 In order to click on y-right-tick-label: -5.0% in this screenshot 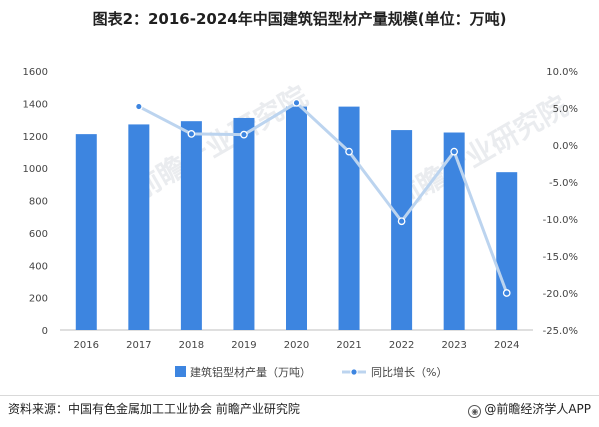, I will do `click(563, 183)`.